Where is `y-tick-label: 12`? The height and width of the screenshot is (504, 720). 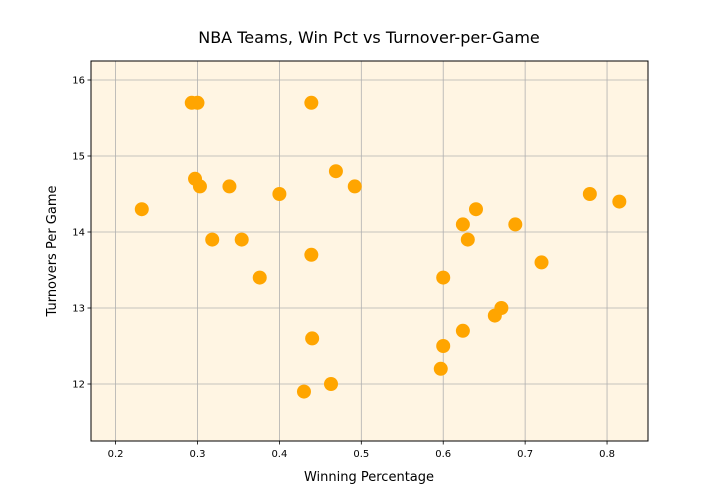 y-tick-label: 12 is located at coordinates (78, 385).